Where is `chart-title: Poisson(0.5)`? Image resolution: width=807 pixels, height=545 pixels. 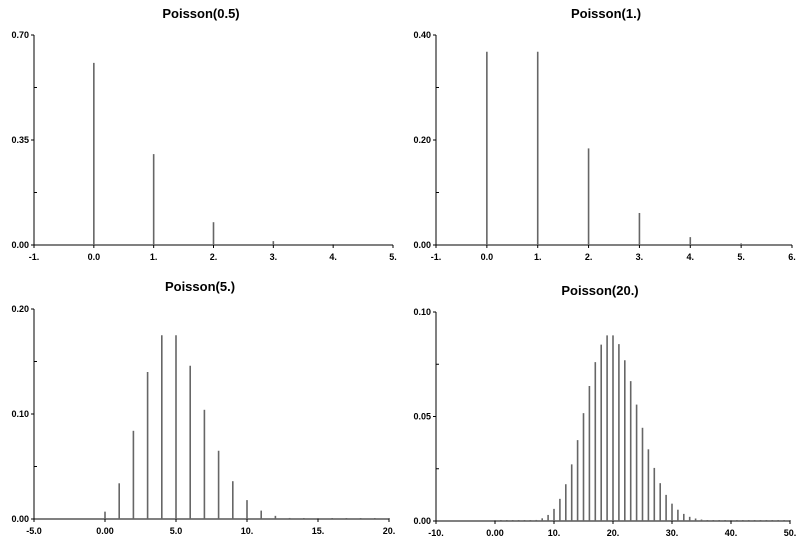
chart-title: Poisson(0.5) is located at coordinates (200, 13).